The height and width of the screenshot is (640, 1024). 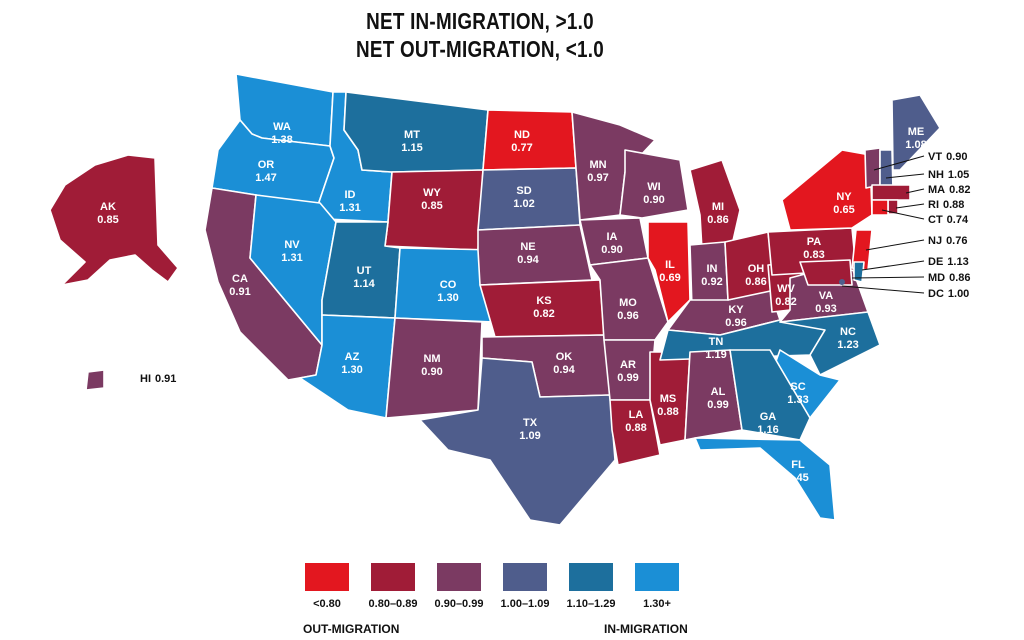 What do you see at coordinates (797, 478) in the screenshot?
I see `state-value-fl: 1.45` at bounding box center [797, 478].